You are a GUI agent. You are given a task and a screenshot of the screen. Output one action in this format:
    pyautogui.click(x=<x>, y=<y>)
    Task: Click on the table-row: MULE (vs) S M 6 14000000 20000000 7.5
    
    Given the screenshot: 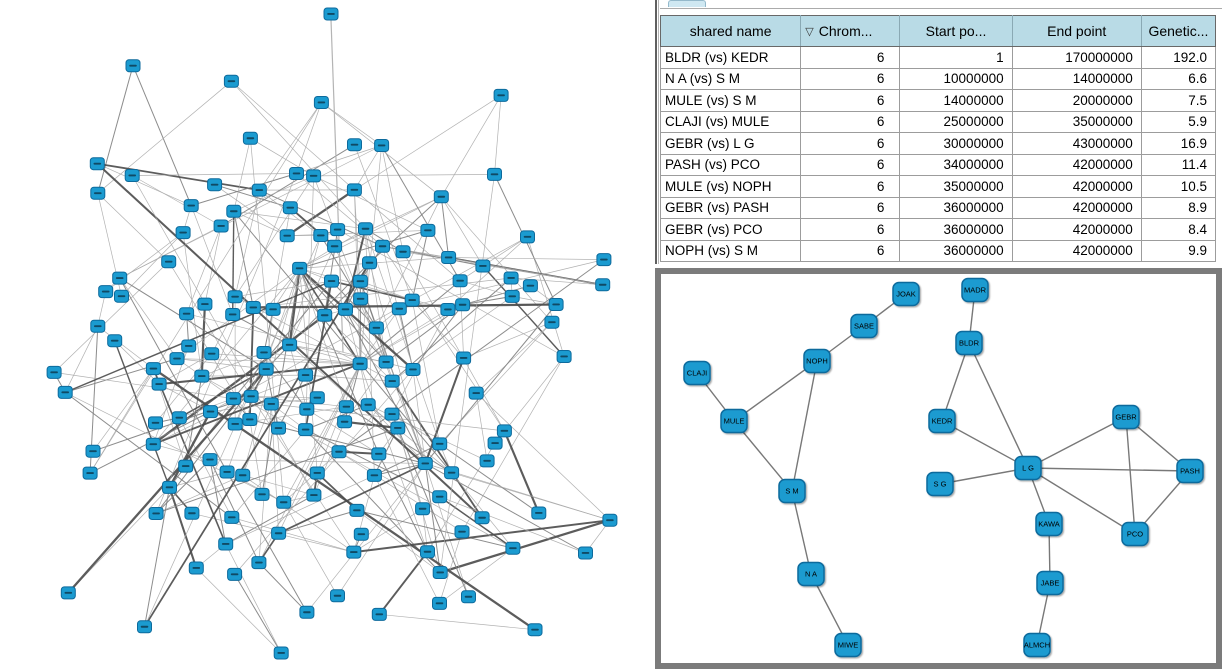 What is the action you would take?
    pyautogui.click(x=938, y=100)
    